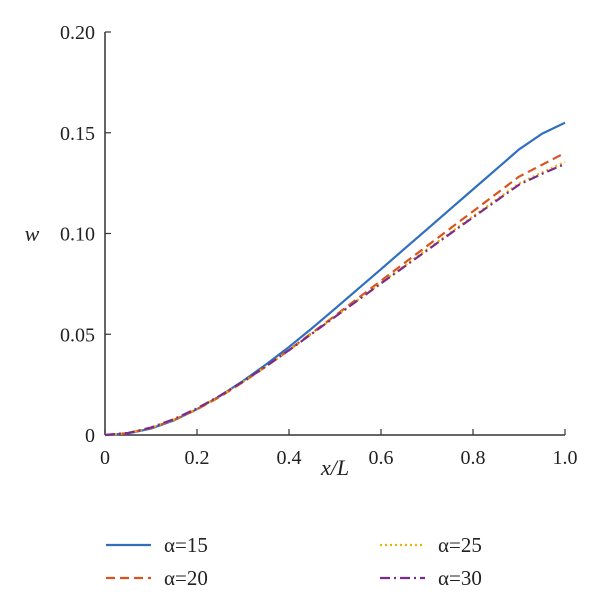 The image size is (600, 604). What do you see at coordinates (565, 458) in the screenshot?
I see `x-tick-label: 1.0` at bounding box center [565, 458].